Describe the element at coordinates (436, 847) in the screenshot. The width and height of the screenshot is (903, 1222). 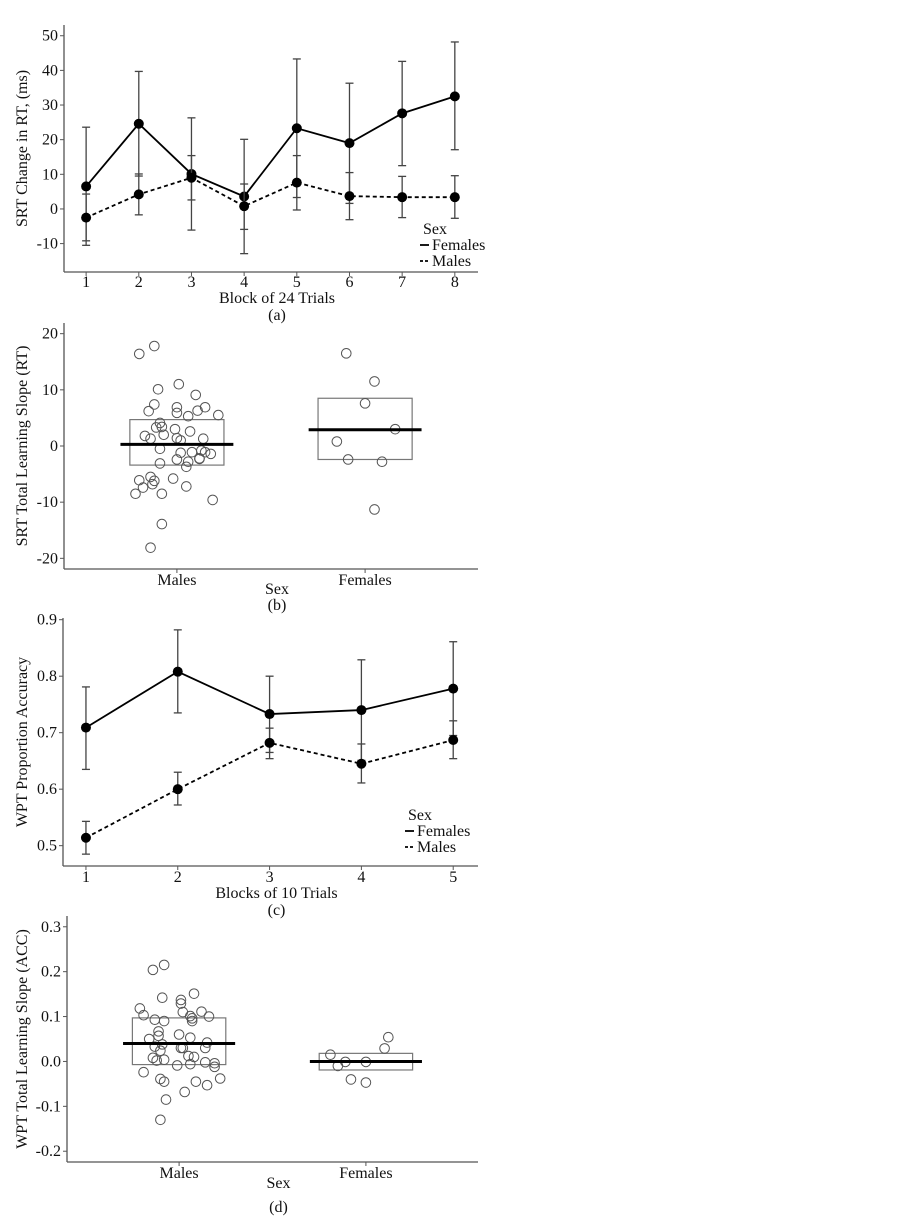
I see `legend-entry: Males` at that location.